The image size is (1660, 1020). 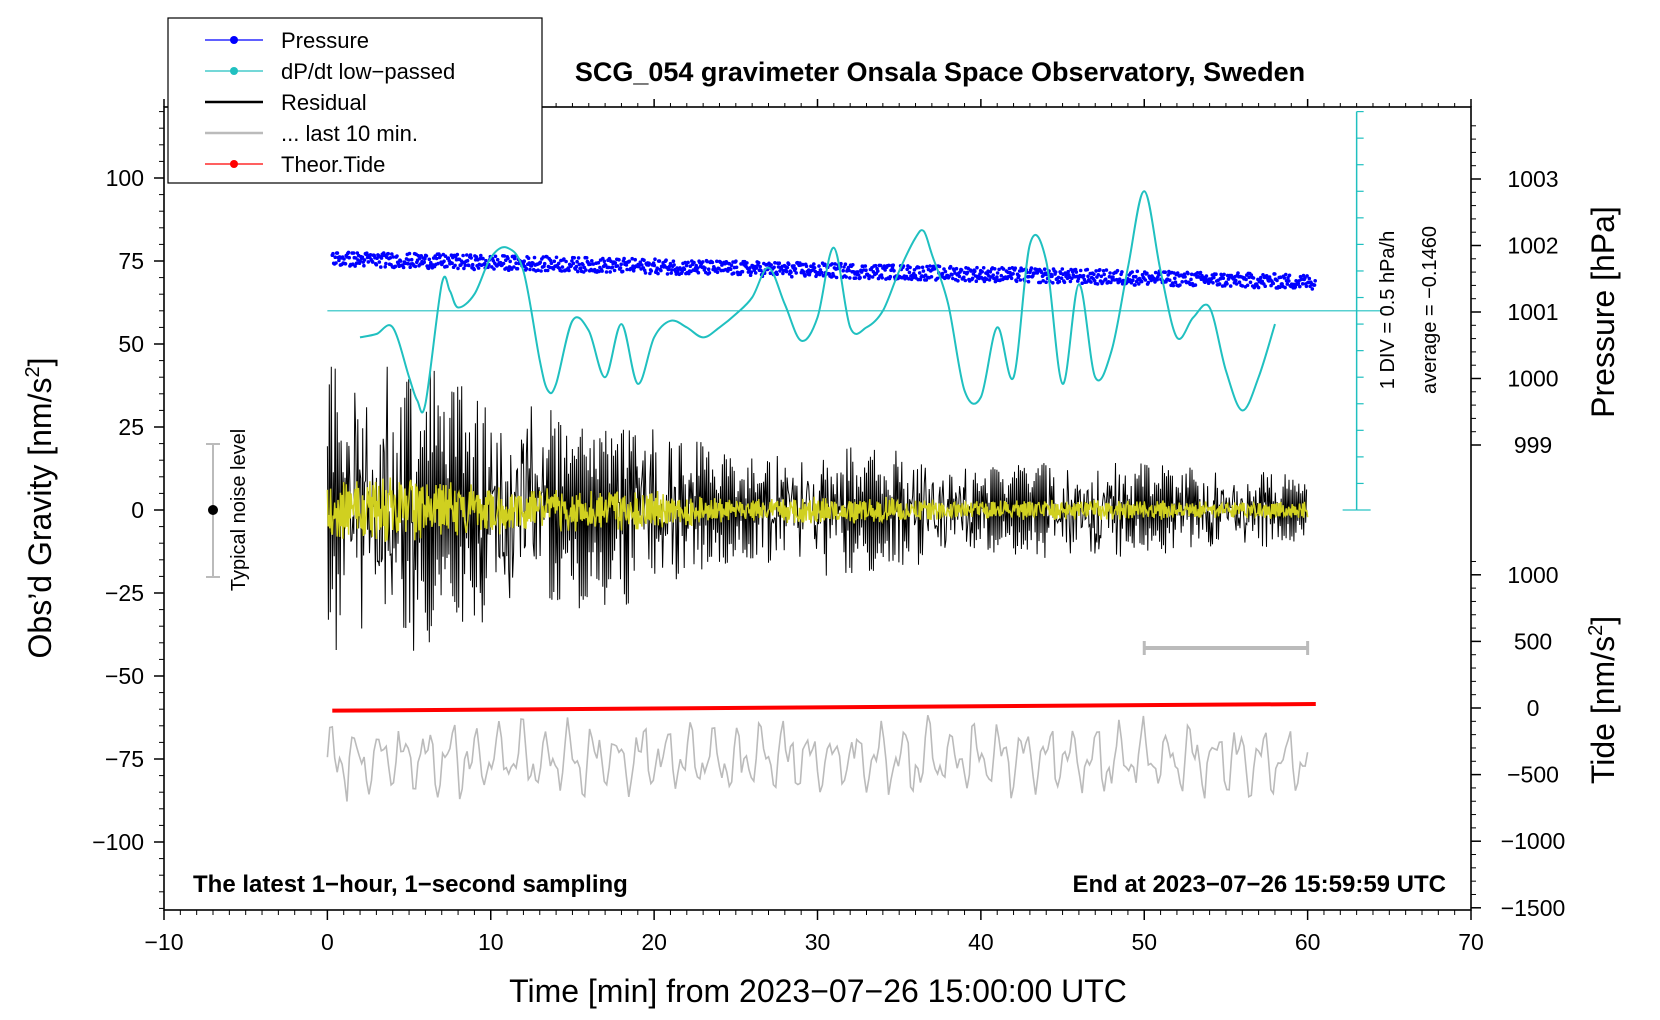 What do you see at coordinates (228, 510) in the screenshot?
I see `noise-level-indicator: Typical noise level` at bounding box center [228, 510].